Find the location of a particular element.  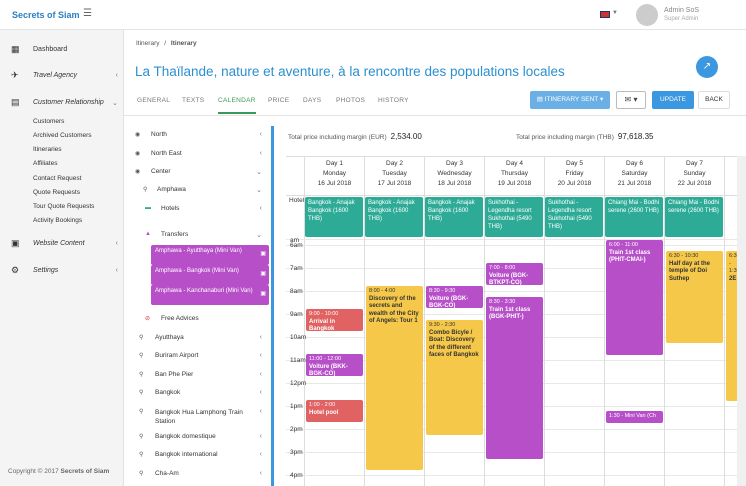

sidebar-item-customer-relationship: ▤ Customer Relationship ⌄ is located at coordinates (62, 103).